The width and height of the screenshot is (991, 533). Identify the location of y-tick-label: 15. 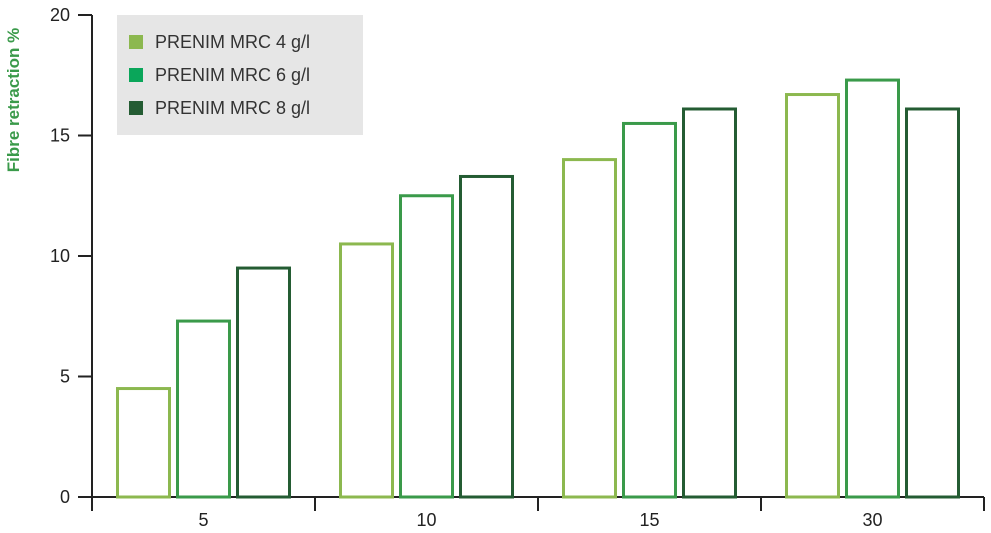
(60, 136).